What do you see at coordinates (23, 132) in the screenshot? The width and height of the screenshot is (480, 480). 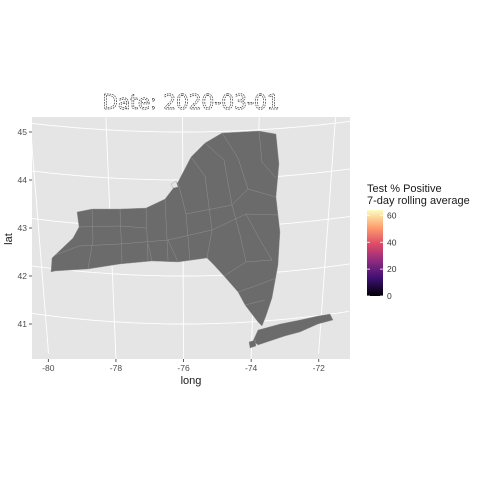 I see `y-tick-label: 45` at bounding box center [23, 132].